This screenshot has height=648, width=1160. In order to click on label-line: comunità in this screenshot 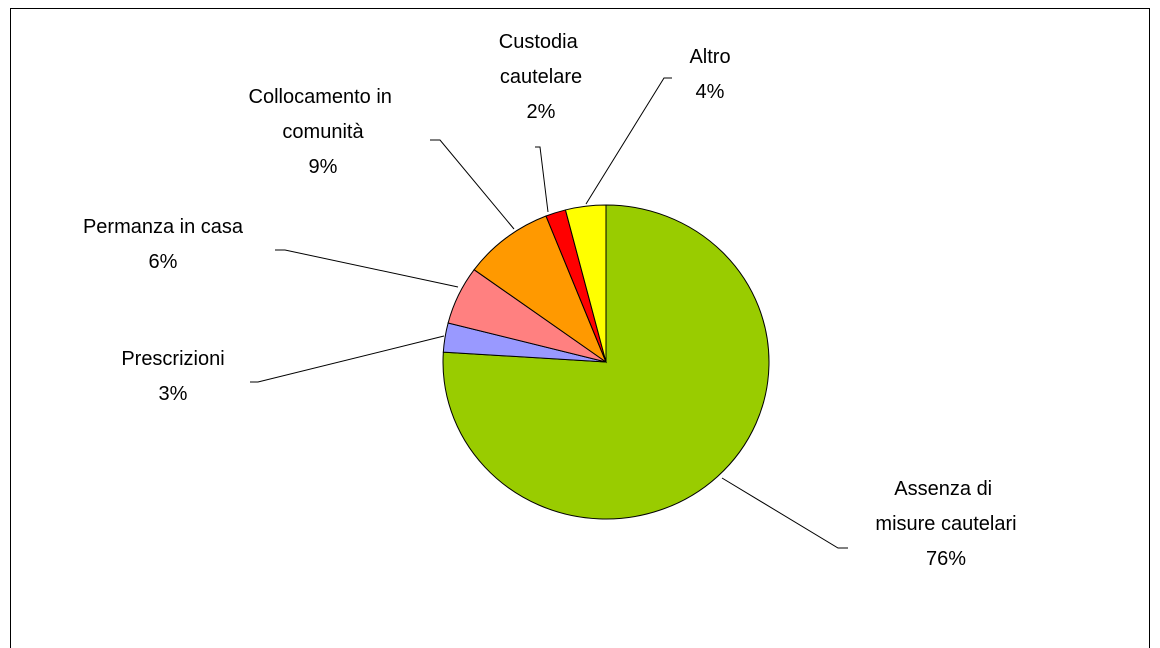, I will do `click(323, 132)`.